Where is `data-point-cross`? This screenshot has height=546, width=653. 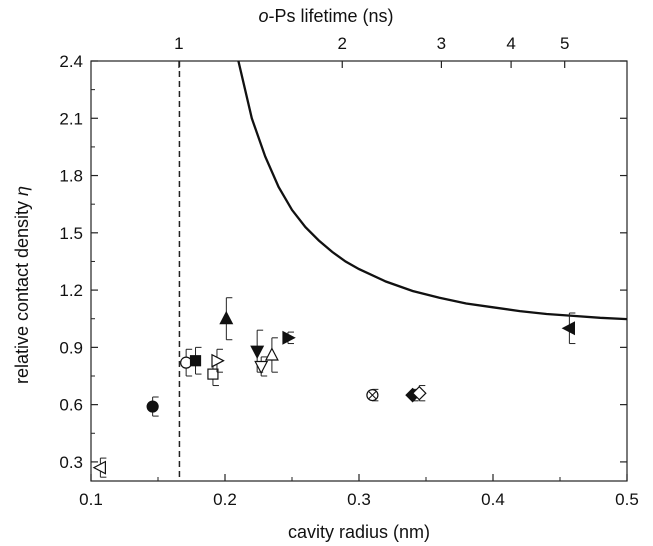
data-point-cross is located at coordinates (372, 395).